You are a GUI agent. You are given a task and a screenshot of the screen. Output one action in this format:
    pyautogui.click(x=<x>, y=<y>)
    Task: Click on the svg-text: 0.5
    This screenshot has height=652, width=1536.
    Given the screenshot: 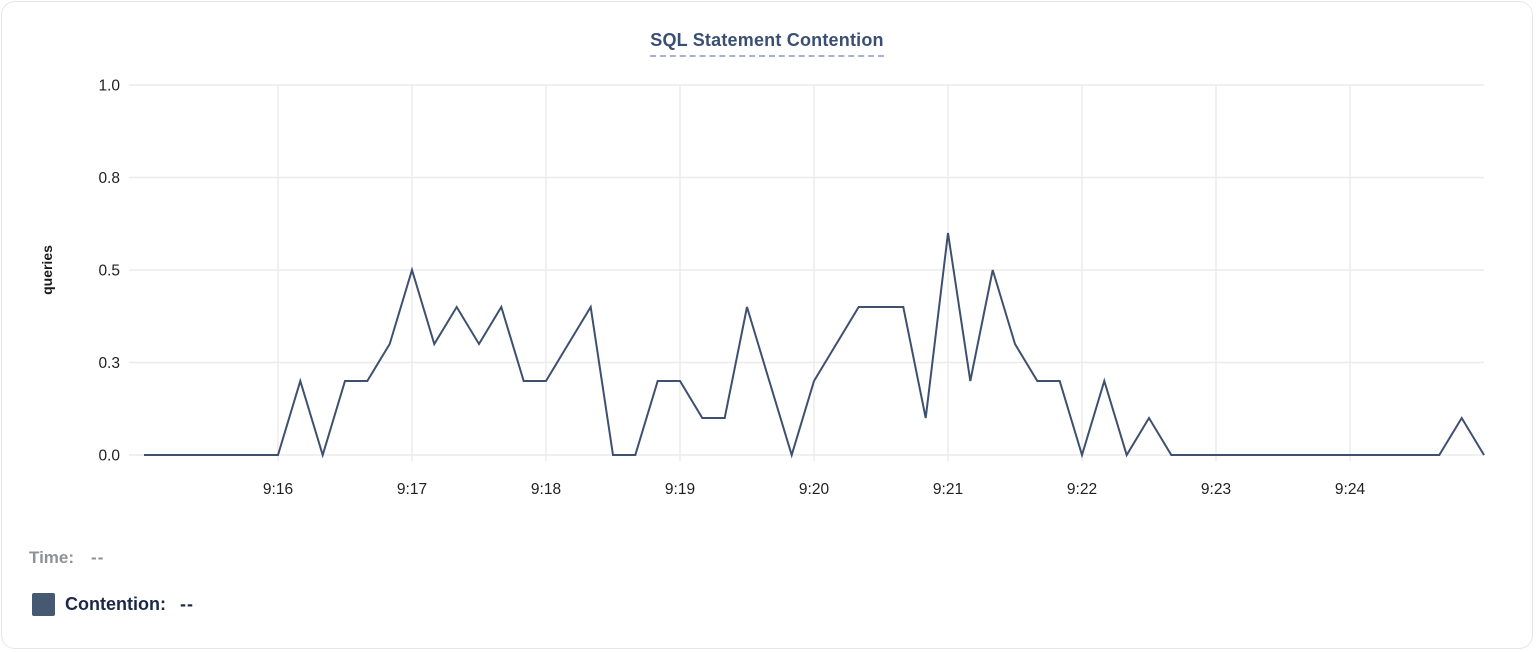 What is the action you would take?
    pyautogui.click(x=109, y=271)
    